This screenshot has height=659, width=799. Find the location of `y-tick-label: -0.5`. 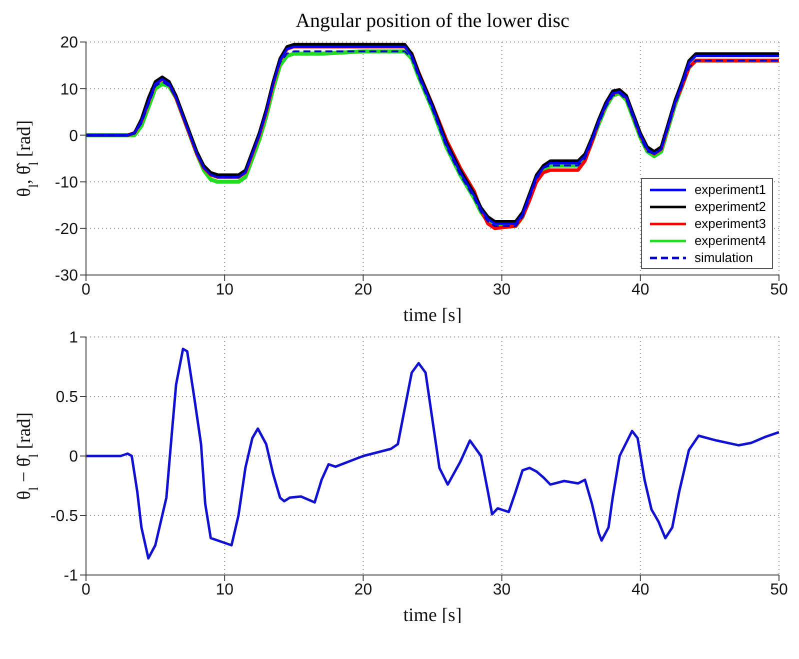

y-tick-label: -0.5 is located at coordinates (64, 517).